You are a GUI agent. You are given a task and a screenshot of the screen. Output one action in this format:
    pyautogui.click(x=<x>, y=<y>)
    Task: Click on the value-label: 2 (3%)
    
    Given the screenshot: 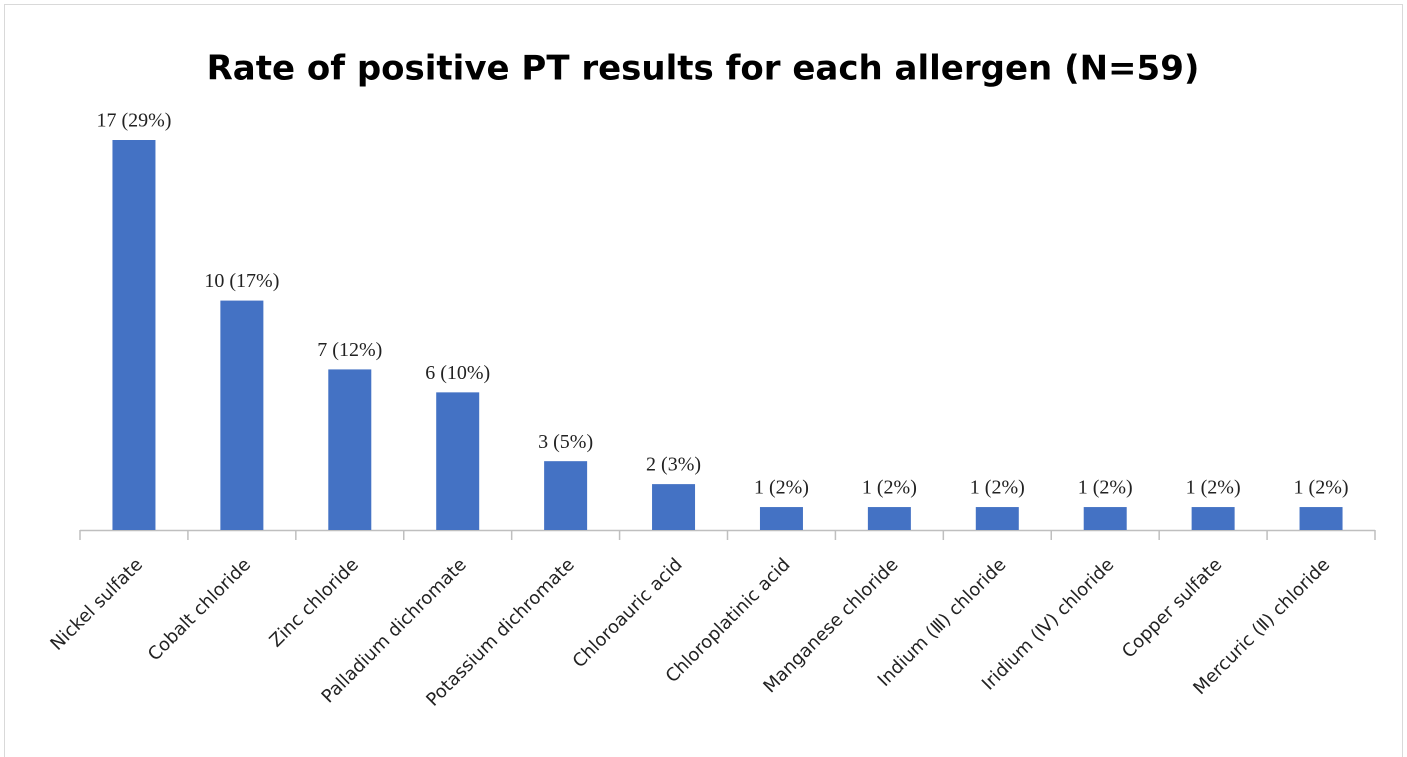 What is the action you would take?
    pyautogui.click(x=673, y=465)
    